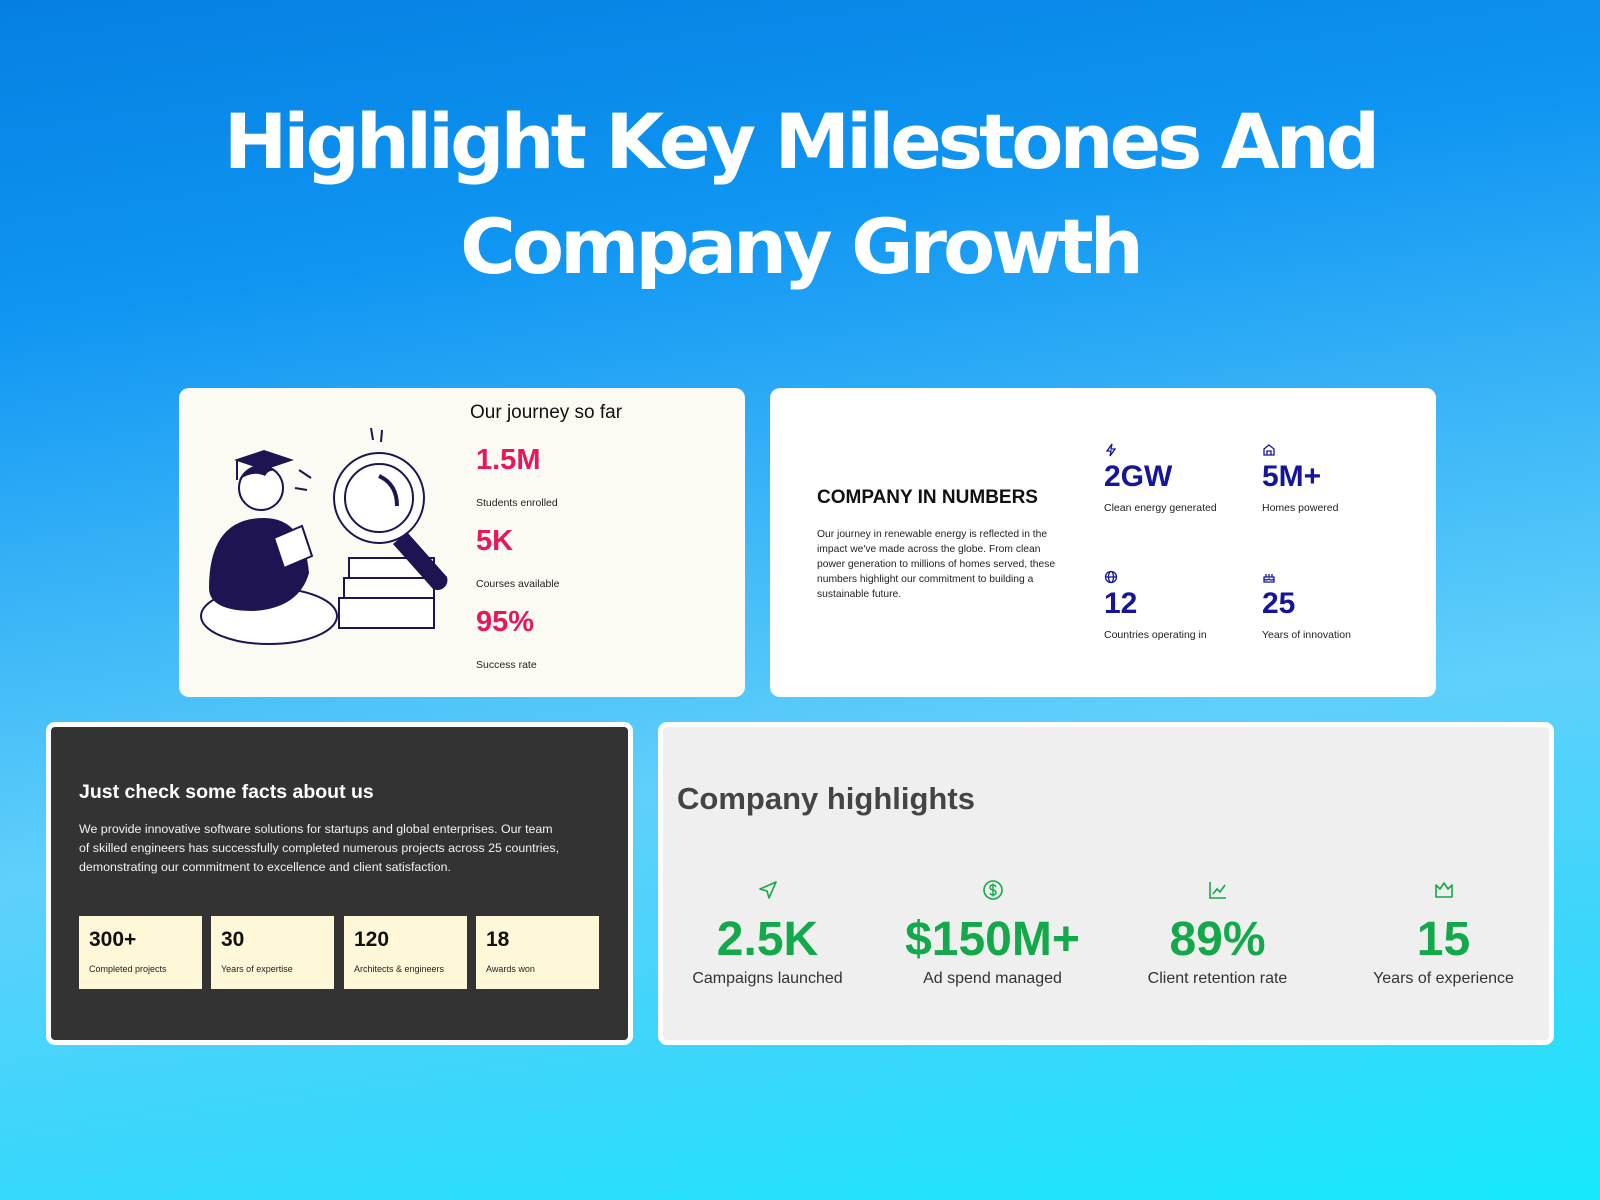 This screenshot has height=1200, width=1600. What do you see at coordinates (546, 412) in the screenshot?
I see `card-title: Our journey so far` at bounding box center [546, 412].